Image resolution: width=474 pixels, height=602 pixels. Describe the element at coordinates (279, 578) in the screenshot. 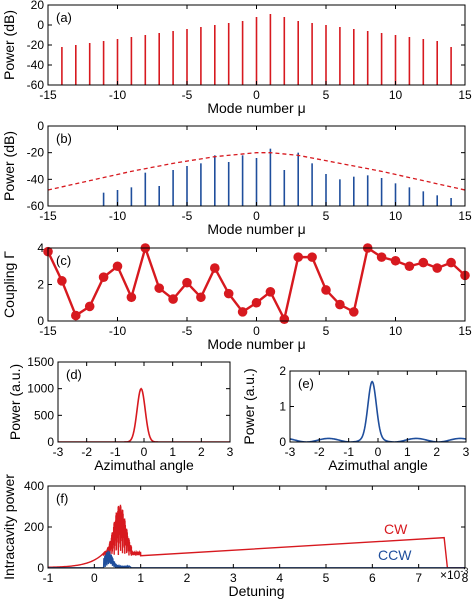

I see `x-tick-label: 4` at that location.